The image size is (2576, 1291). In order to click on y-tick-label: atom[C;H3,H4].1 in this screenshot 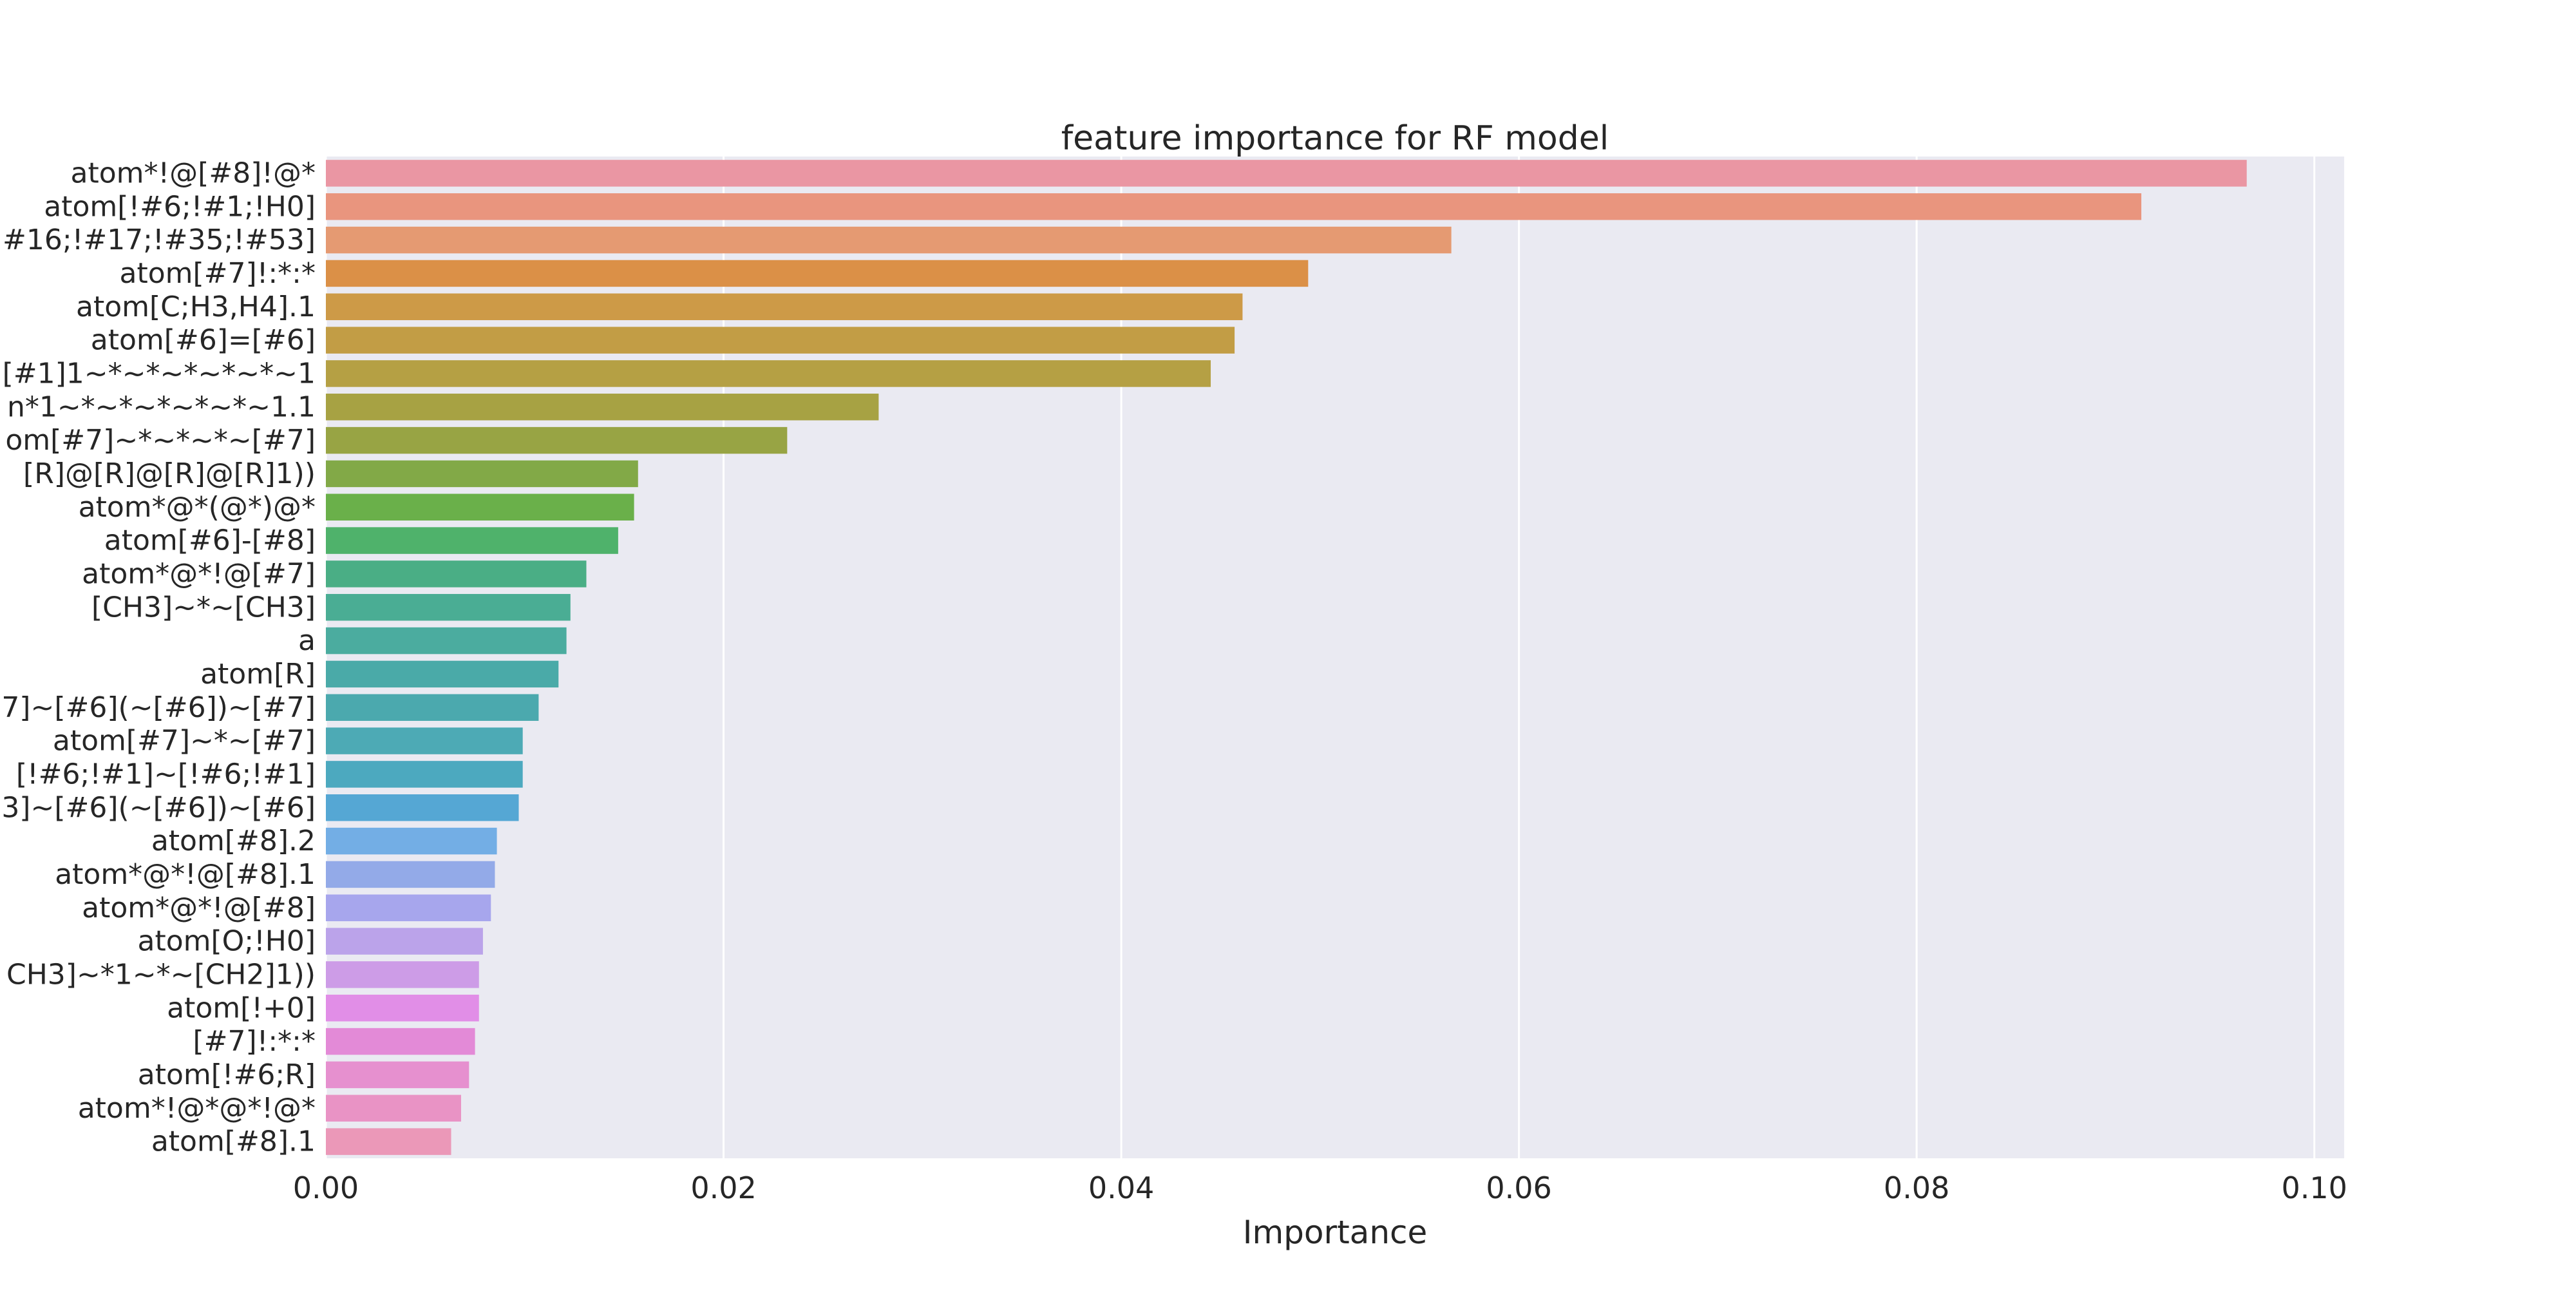, I will do `click(196, 307)`.